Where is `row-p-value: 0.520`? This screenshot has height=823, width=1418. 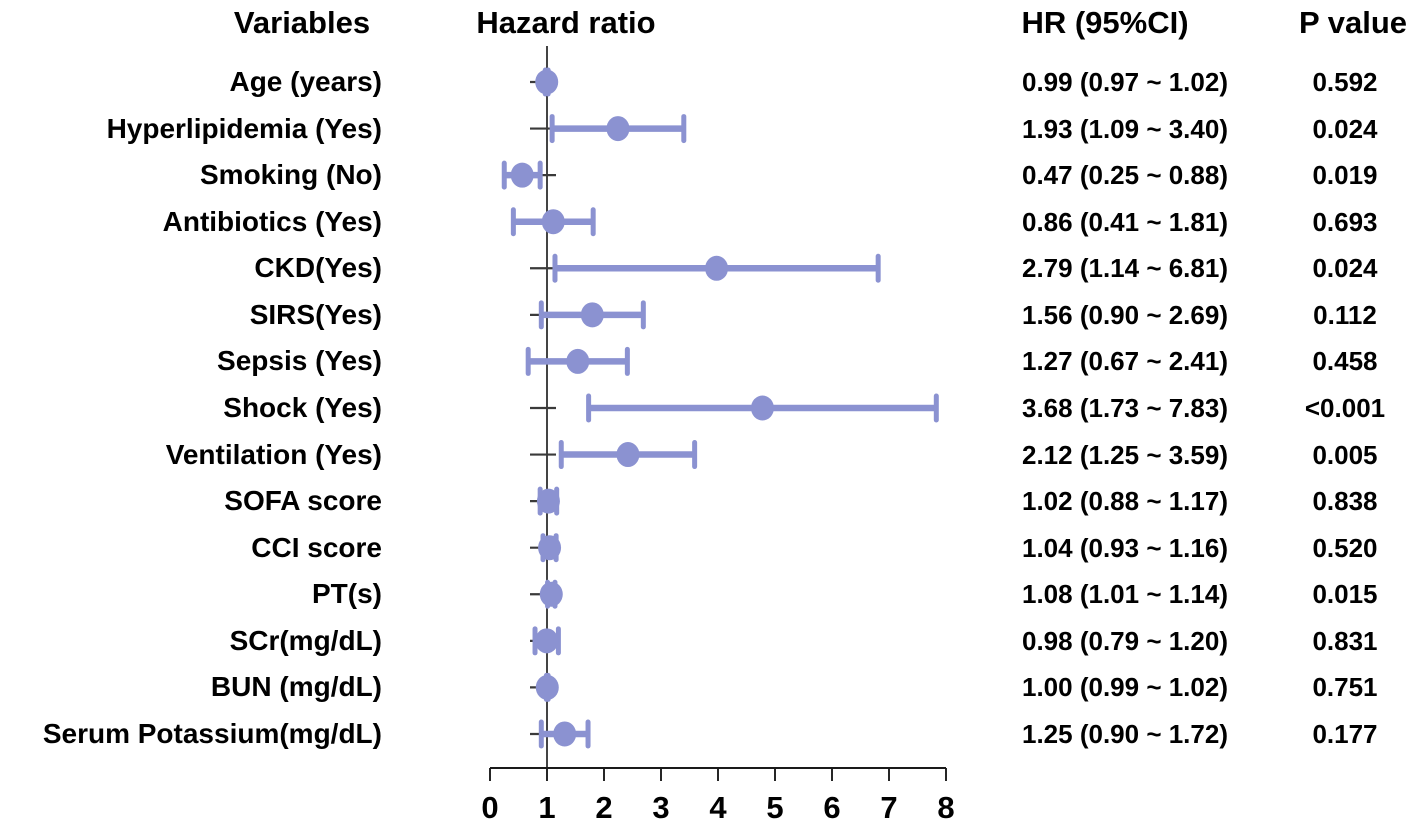
row-p-value: 0.520 is located at coordinates (1345, 547).